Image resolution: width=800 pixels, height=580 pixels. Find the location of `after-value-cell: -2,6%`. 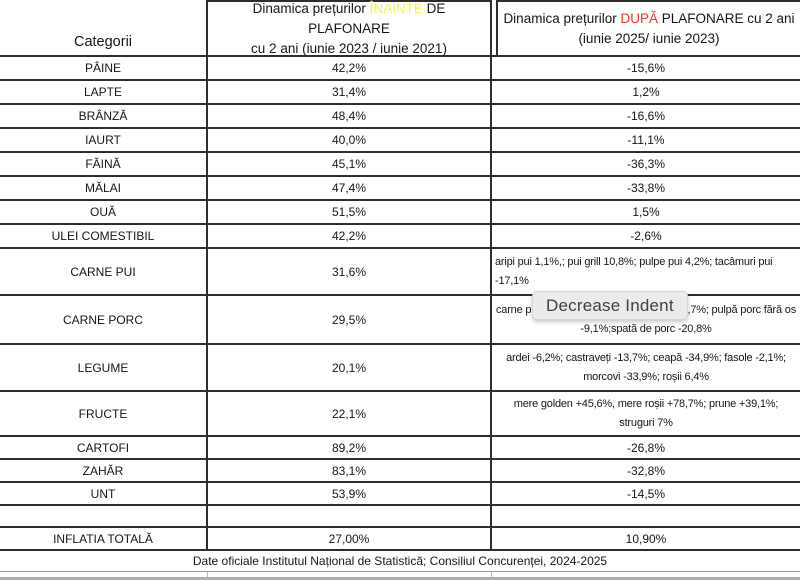

after-value-cell: -2,6% is located at coordinates (646, 236).